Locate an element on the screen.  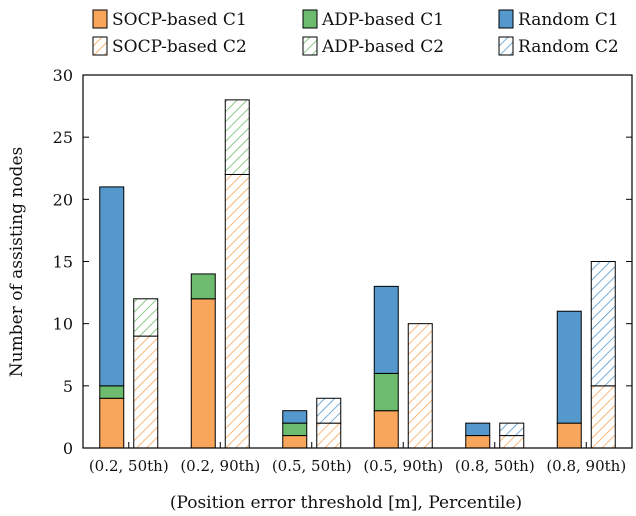
legend-label: Random C2 is located at coordinates (568, 47).